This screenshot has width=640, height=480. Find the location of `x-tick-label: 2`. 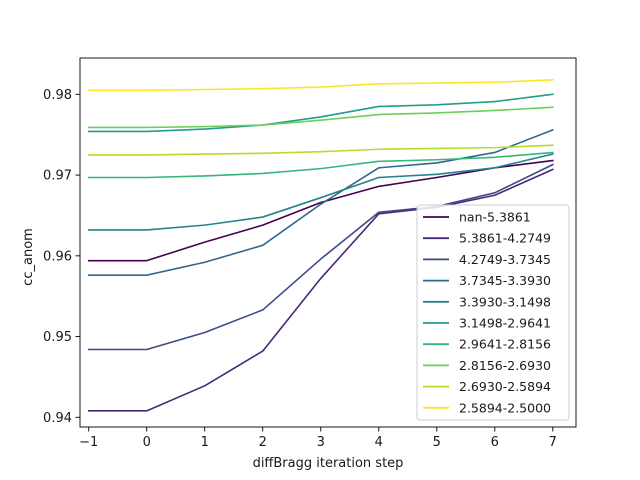

x-tick-label: 2 is located at coordinates (263, 442).